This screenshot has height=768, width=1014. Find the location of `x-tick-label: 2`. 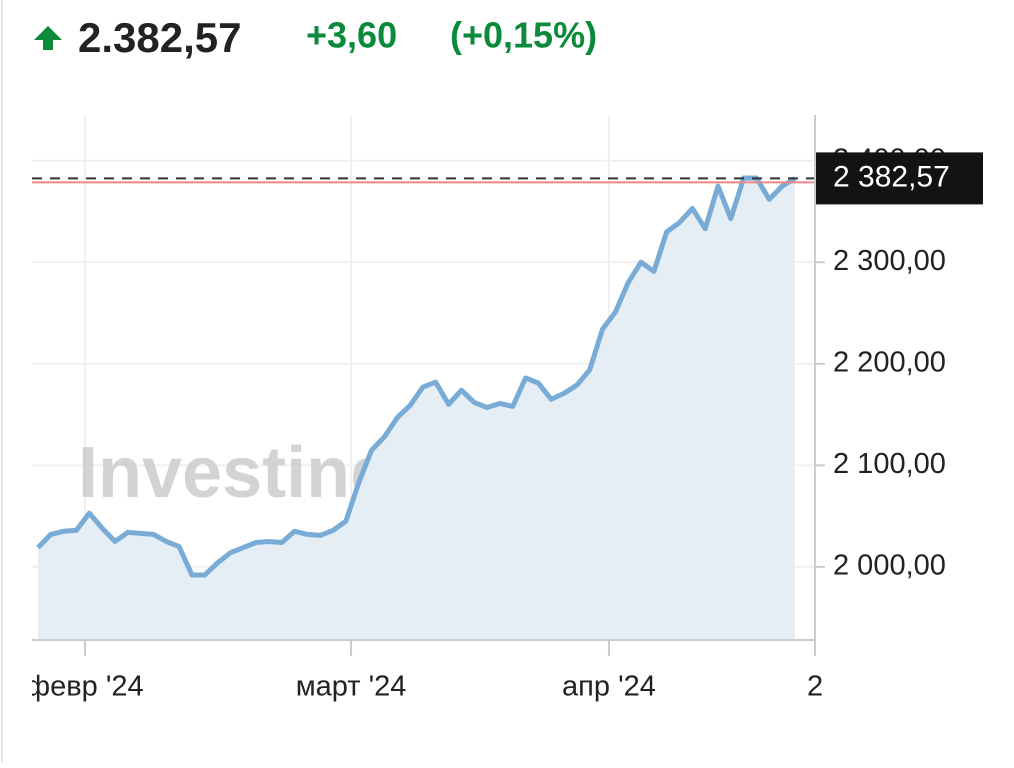

x-tick-label: 2 is located at coordinates (815, 687).